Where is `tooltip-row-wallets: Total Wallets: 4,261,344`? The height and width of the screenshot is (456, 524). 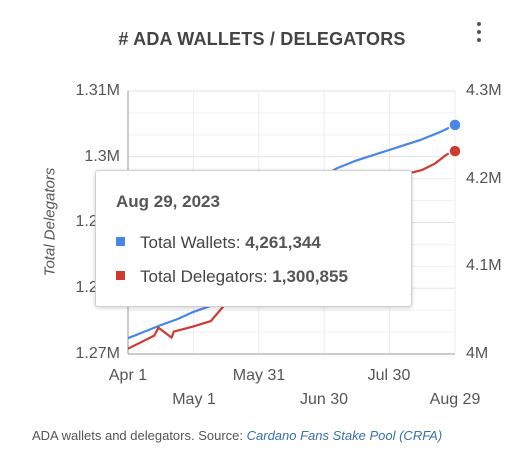 tooltip-row-wallets: Total Wallets: 4,261,344 is located at coordinates (218, 243).